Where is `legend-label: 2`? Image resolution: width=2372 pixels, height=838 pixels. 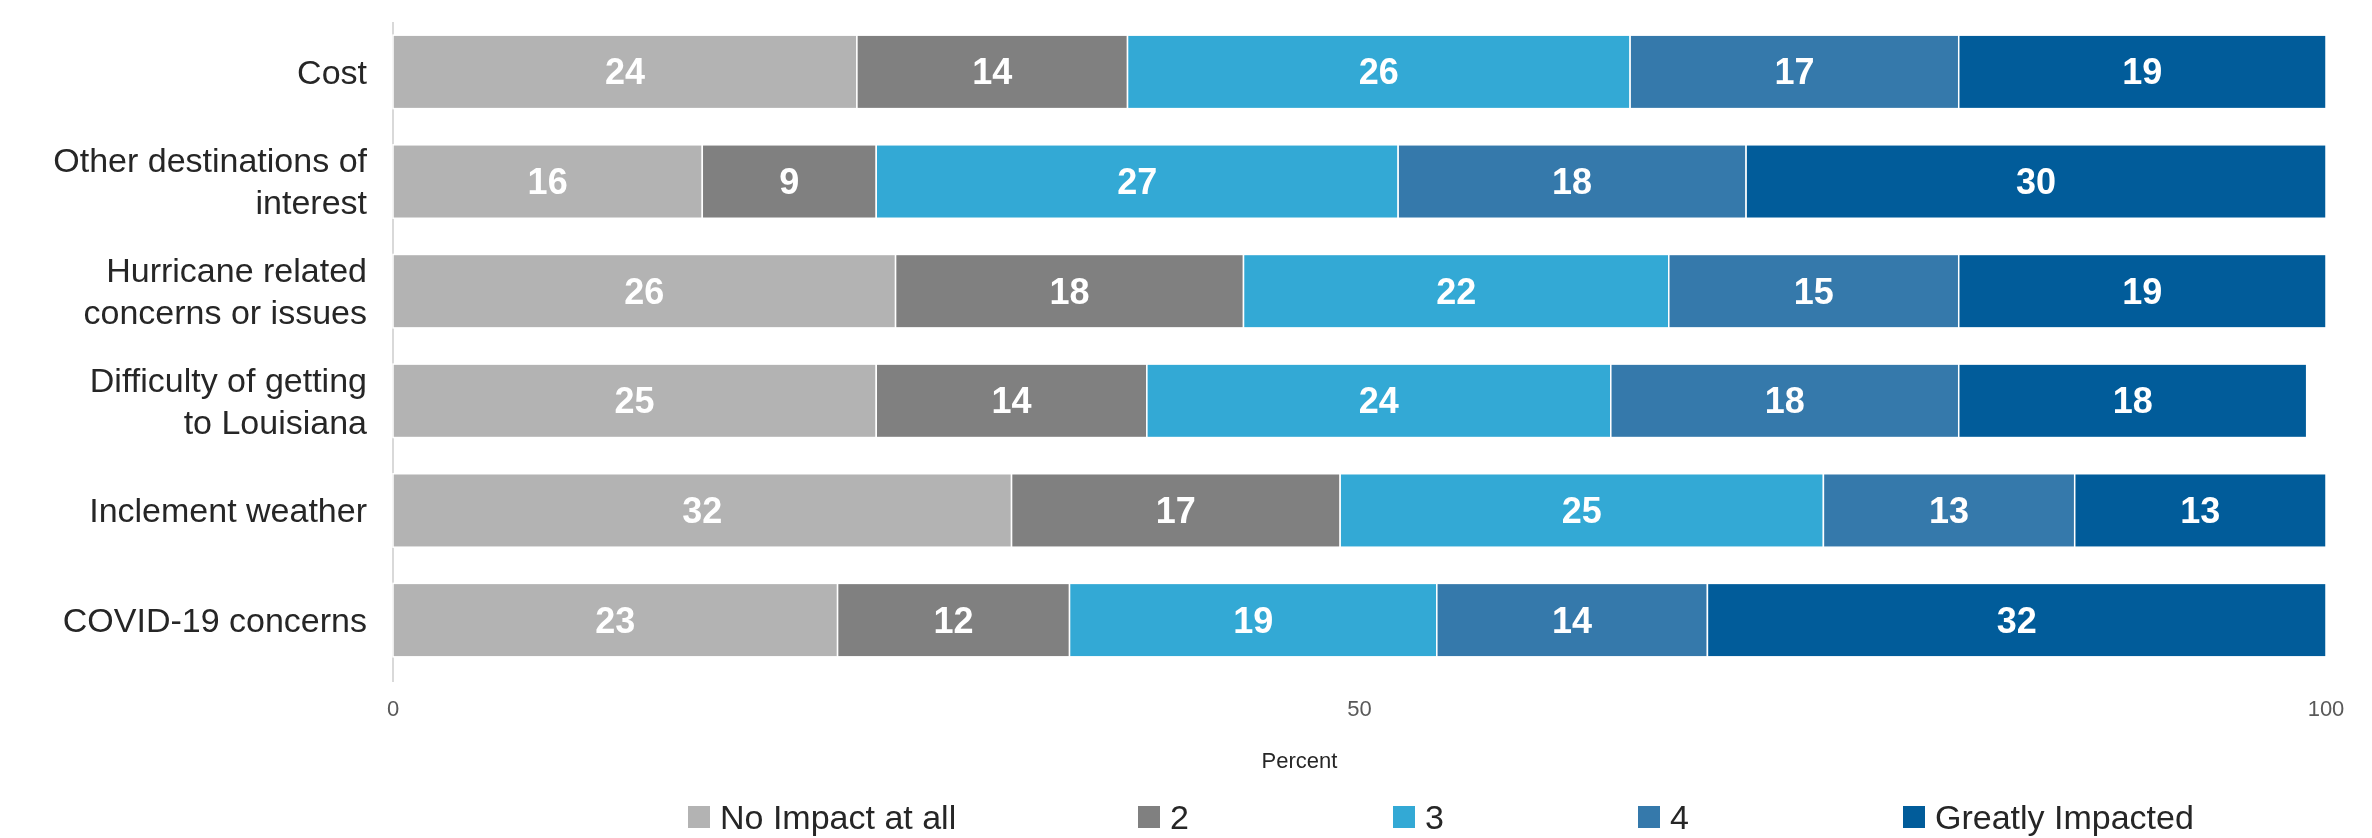 legend-label: 2 is located at coordinates (1179, 816).